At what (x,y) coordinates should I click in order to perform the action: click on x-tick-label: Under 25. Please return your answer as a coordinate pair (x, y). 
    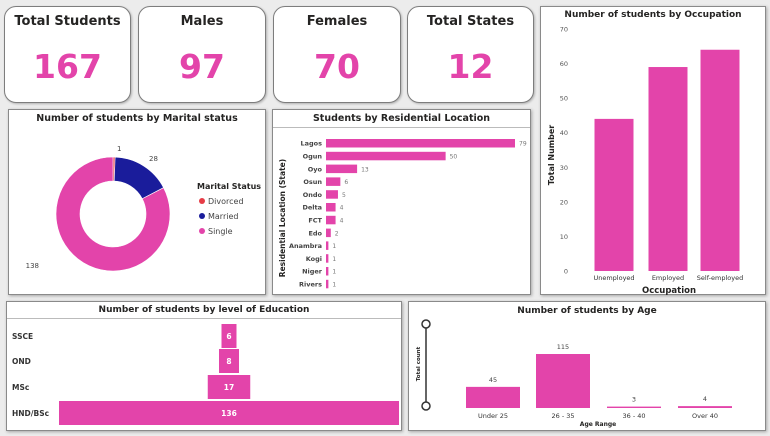
    Looking at the image, I should click on (493, 416).